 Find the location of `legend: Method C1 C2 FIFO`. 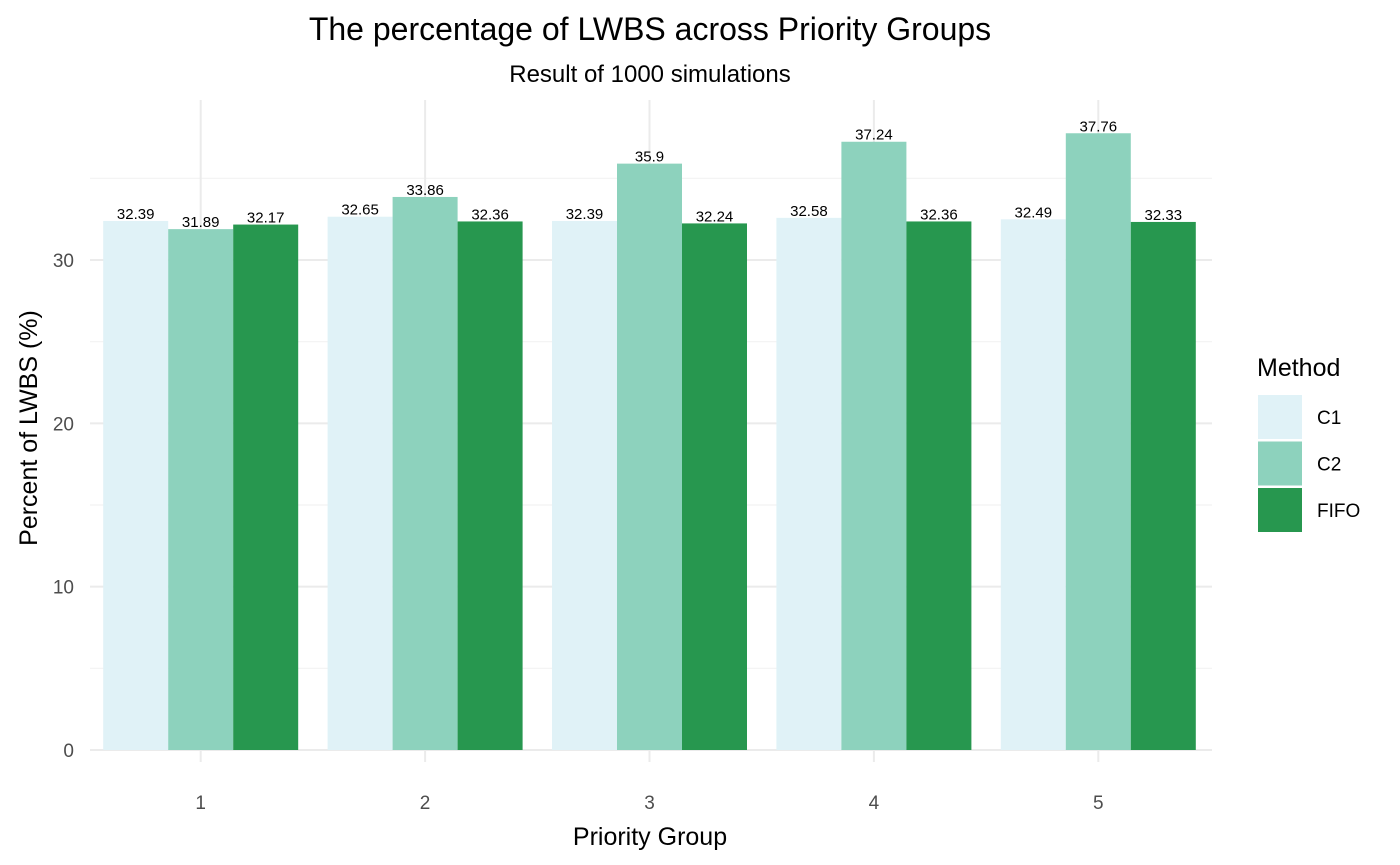

legend: Method C1 C2 FIFO is located at coordinates (1308, 443).